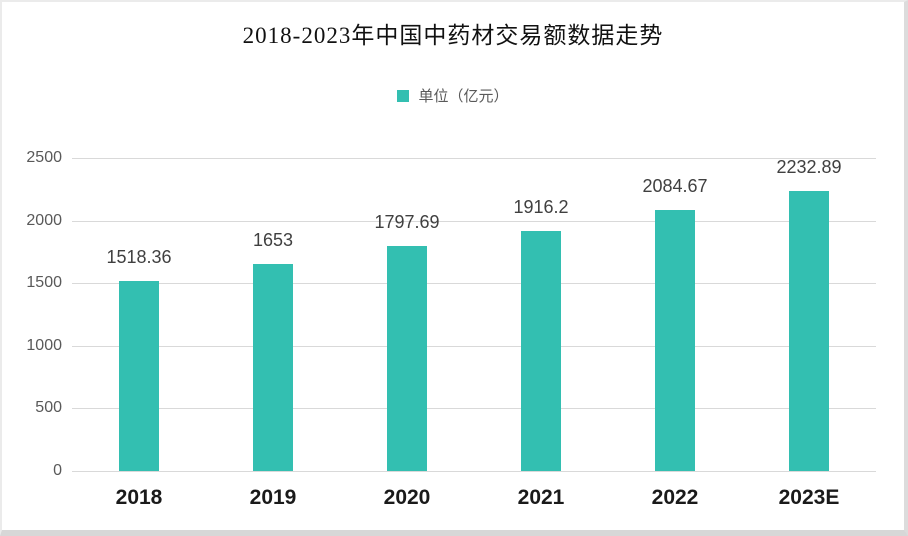 This screenshot has width=908, height=536. What do you see at coordinates (403, 95) in the screenshot?
I see `legend-swatch-icon` at bounding box center [403, 95].